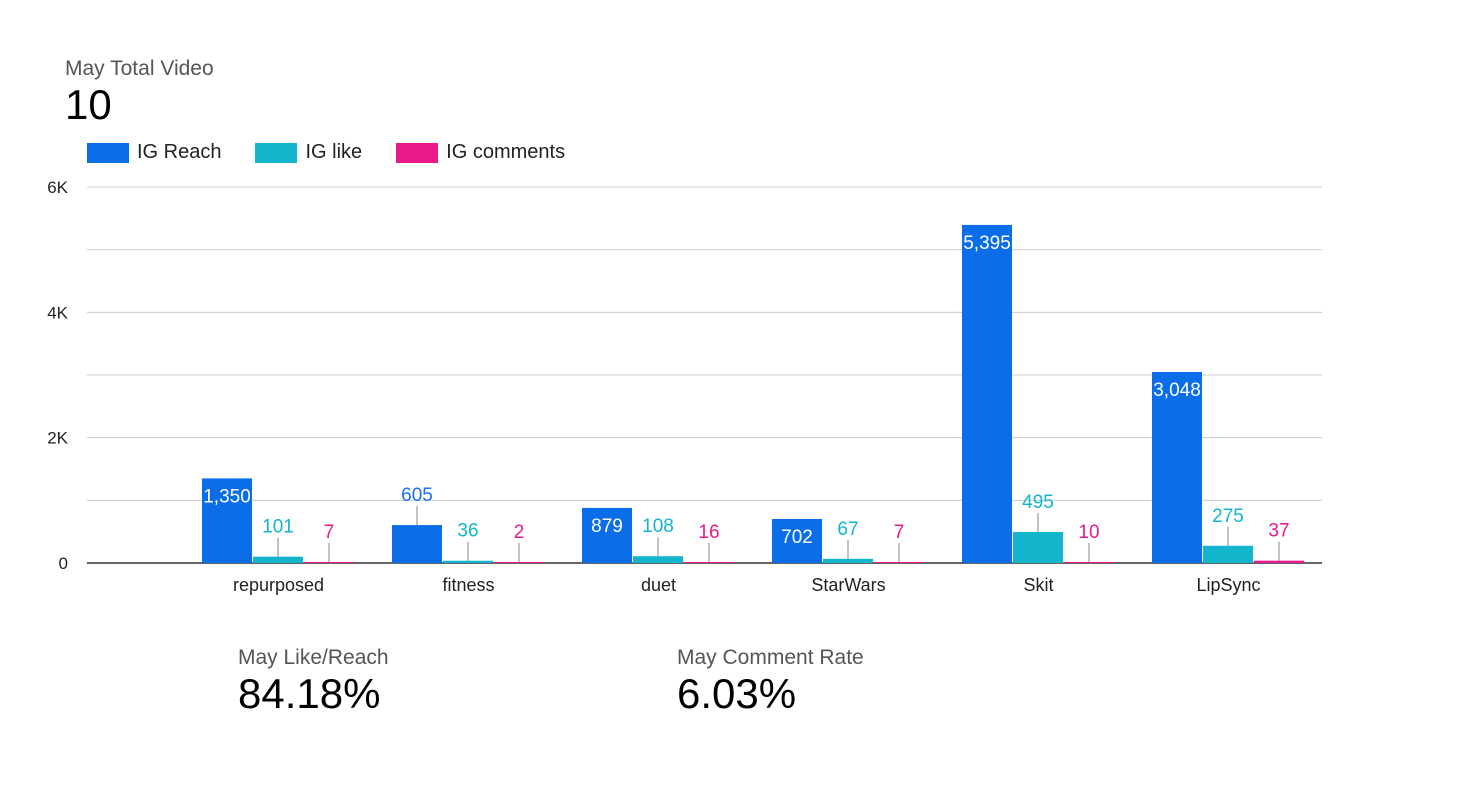 Image resolution: width=1462 pixels, height=810 pixels. Describe the element at coordinates (108, 152) in the screenshot. I see `legend-swatch-ig-reach` at that location.